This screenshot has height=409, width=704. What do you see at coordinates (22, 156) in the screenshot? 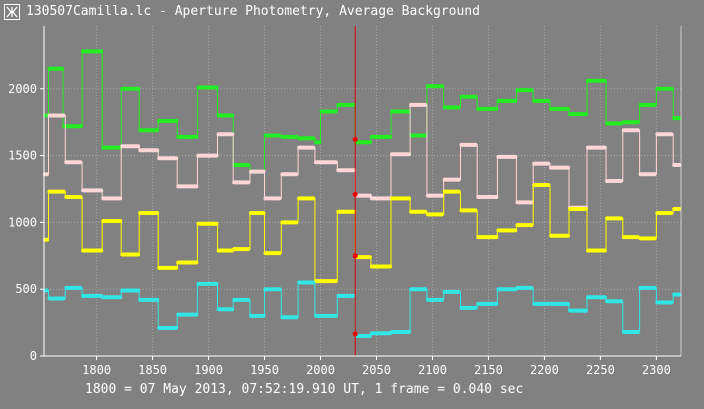
I see `y-tick-label: 1500` at bounding box center [22, 156].